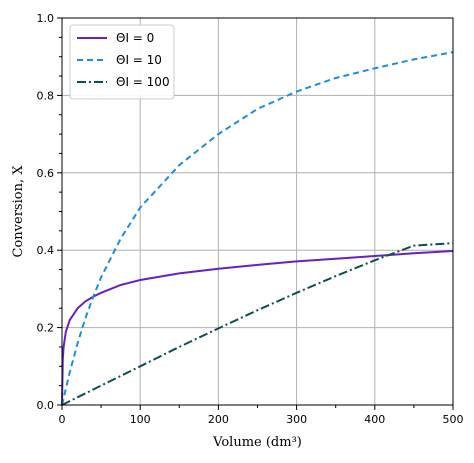 This screenshot has height=463, width=474. I want to click on y-axis-label: Conversion, X, so click(18, 211).